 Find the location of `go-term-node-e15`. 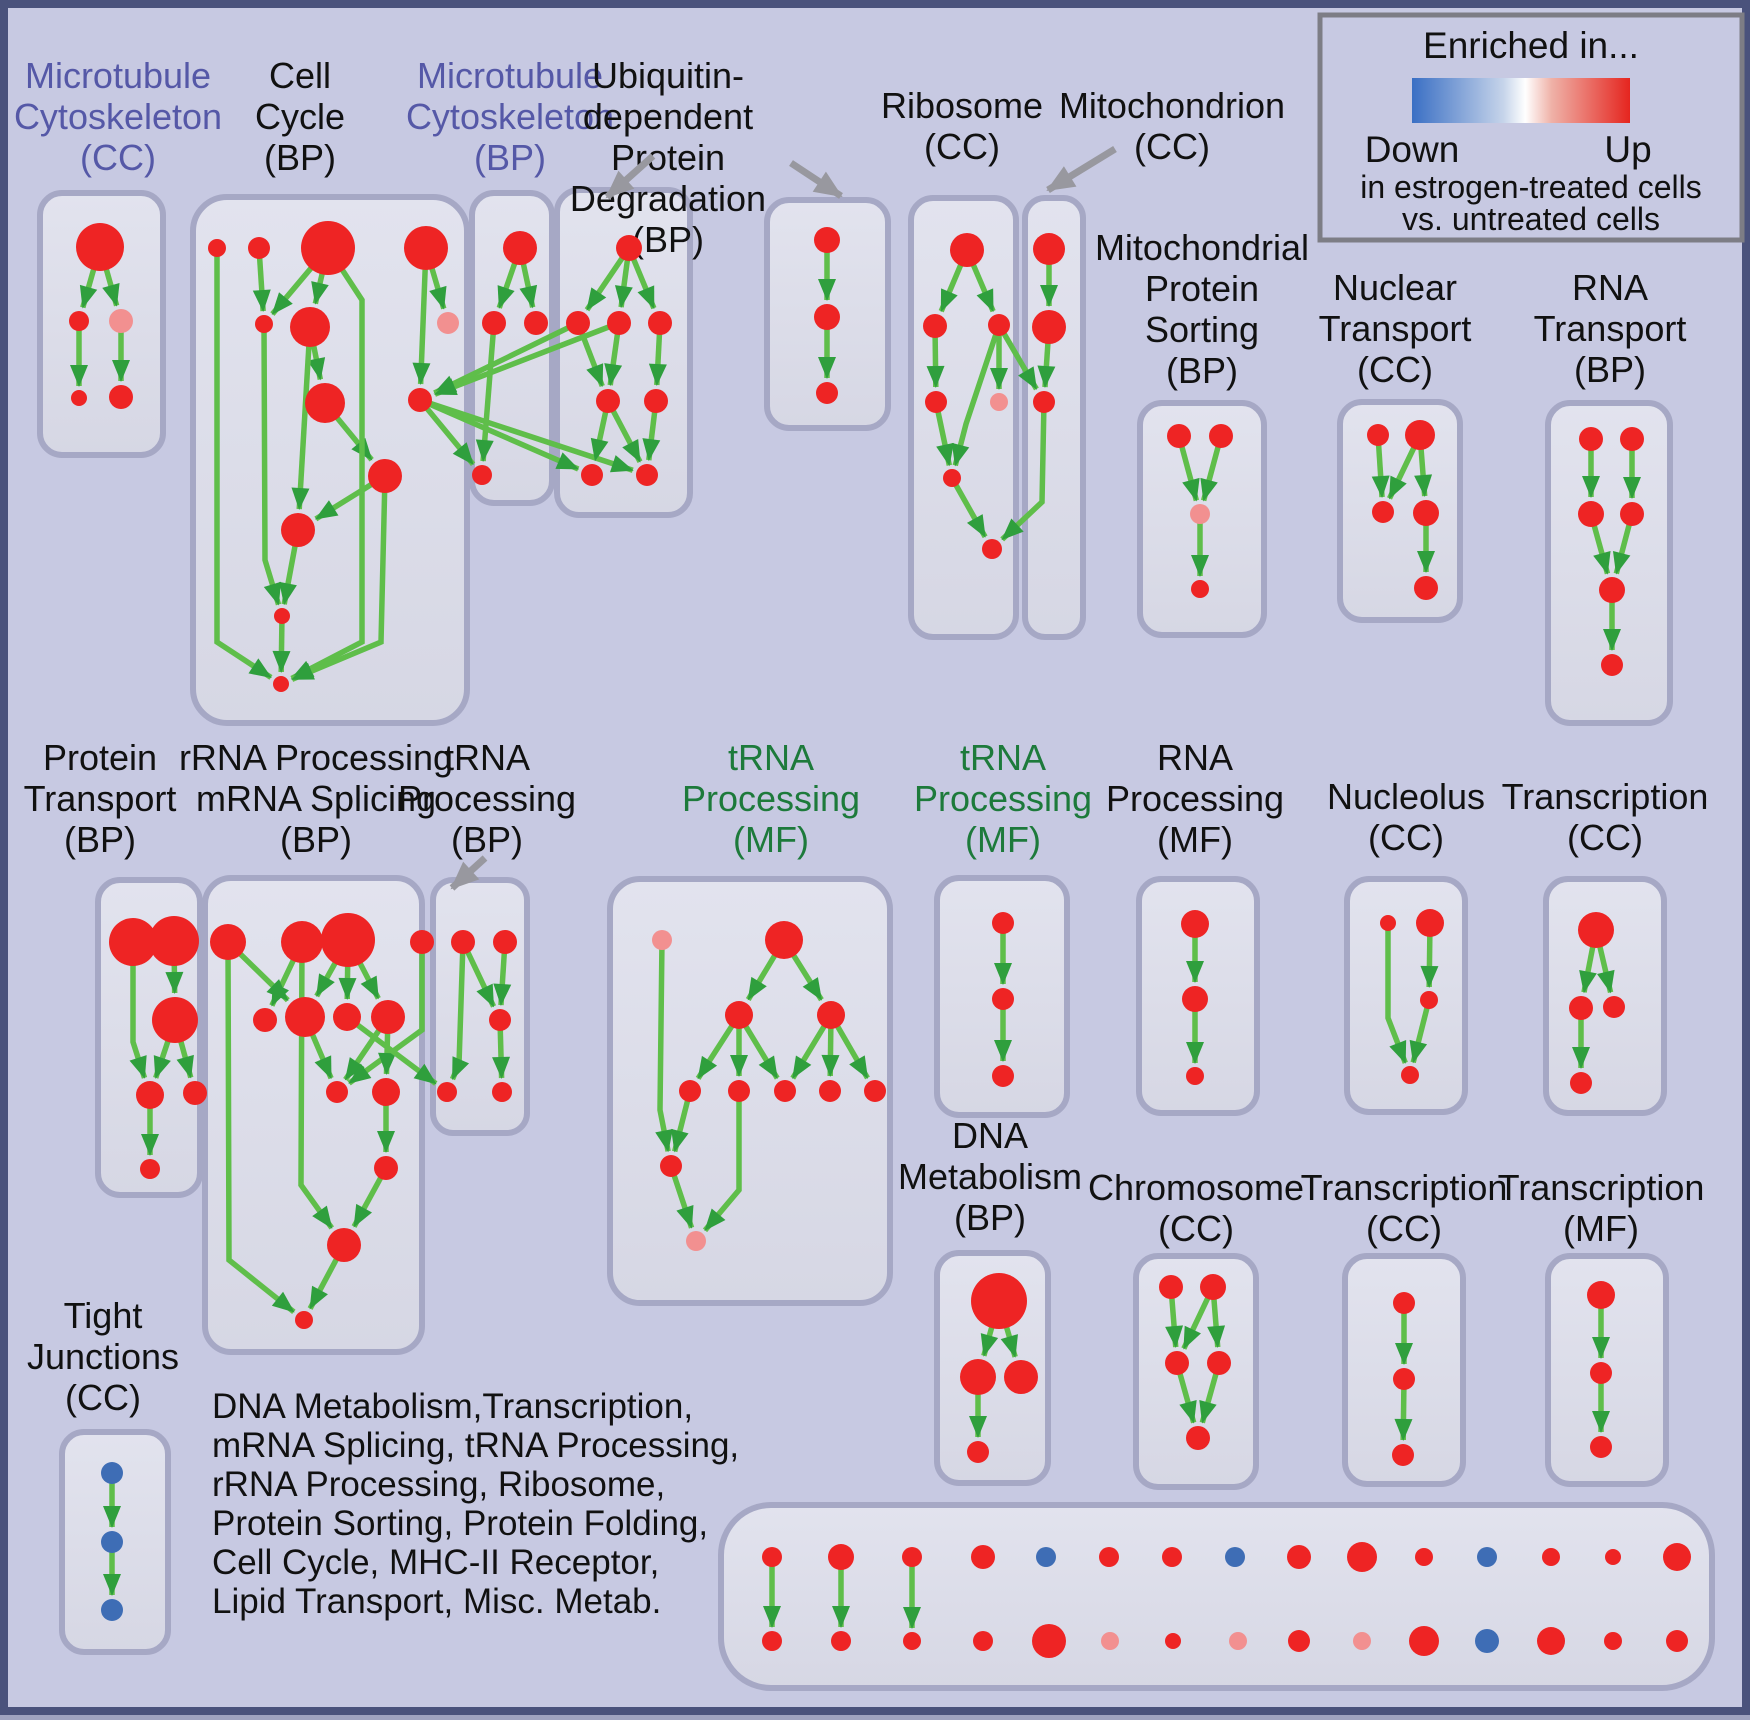

go-term-node-e15 is located at coordinates (772, 1641).